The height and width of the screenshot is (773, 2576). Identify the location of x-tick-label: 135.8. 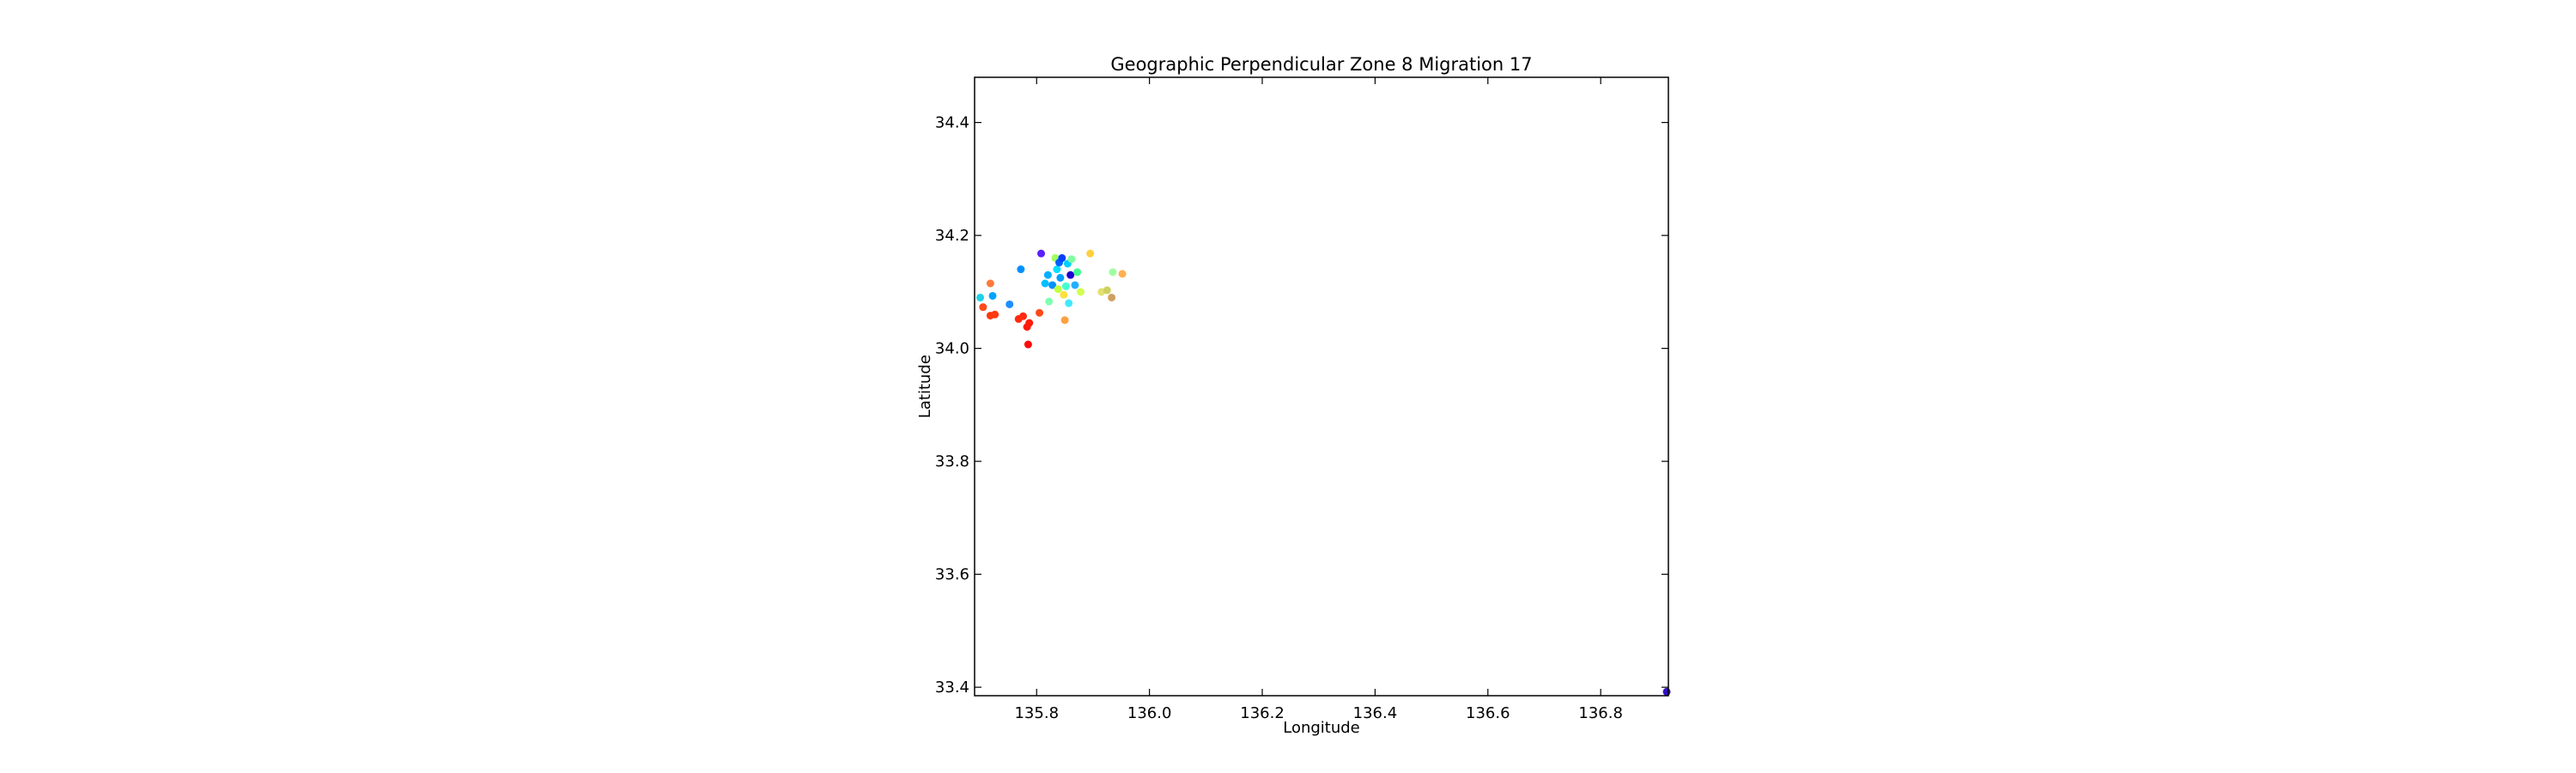
(1036, 713).